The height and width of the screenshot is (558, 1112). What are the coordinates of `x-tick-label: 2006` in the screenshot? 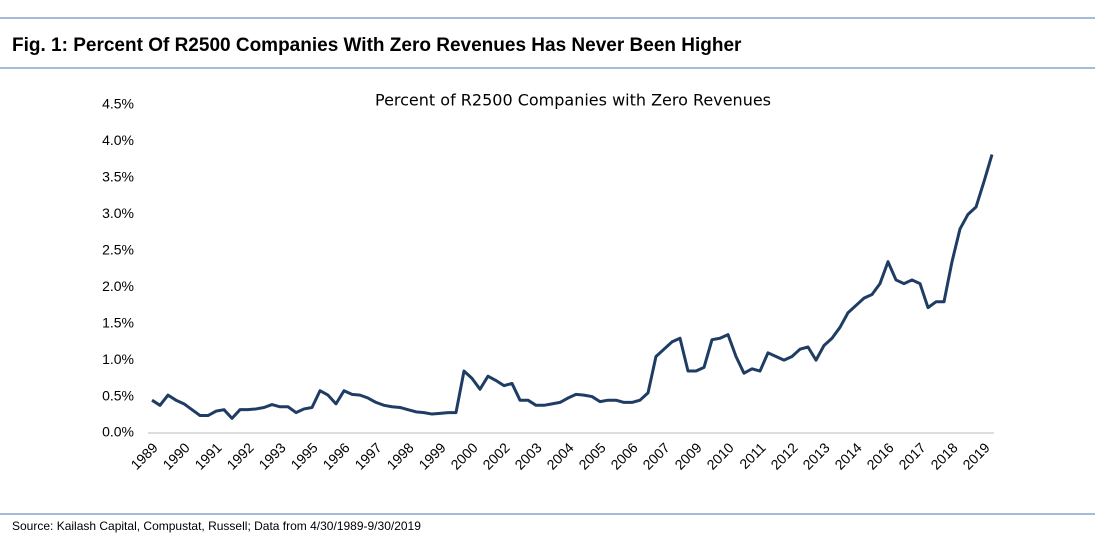 It's located at (623, 455).